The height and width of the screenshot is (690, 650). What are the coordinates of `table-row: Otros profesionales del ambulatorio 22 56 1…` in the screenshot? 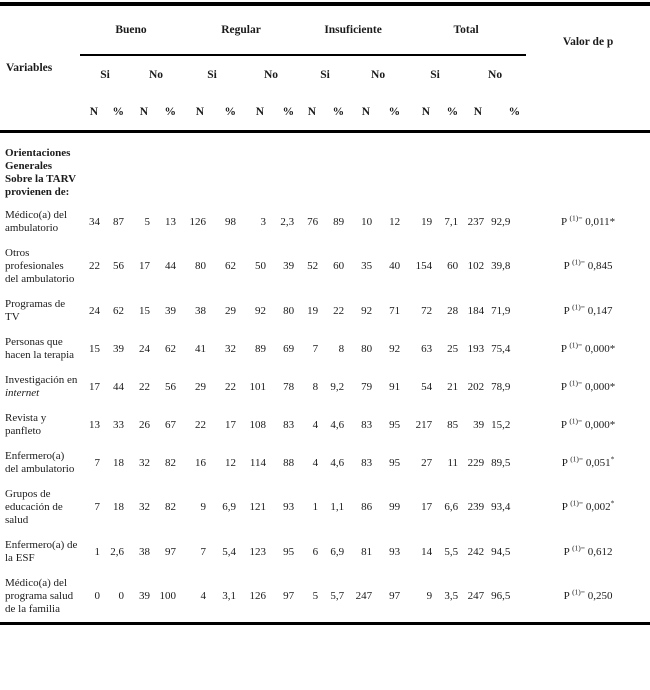 It's located at (325, 266).